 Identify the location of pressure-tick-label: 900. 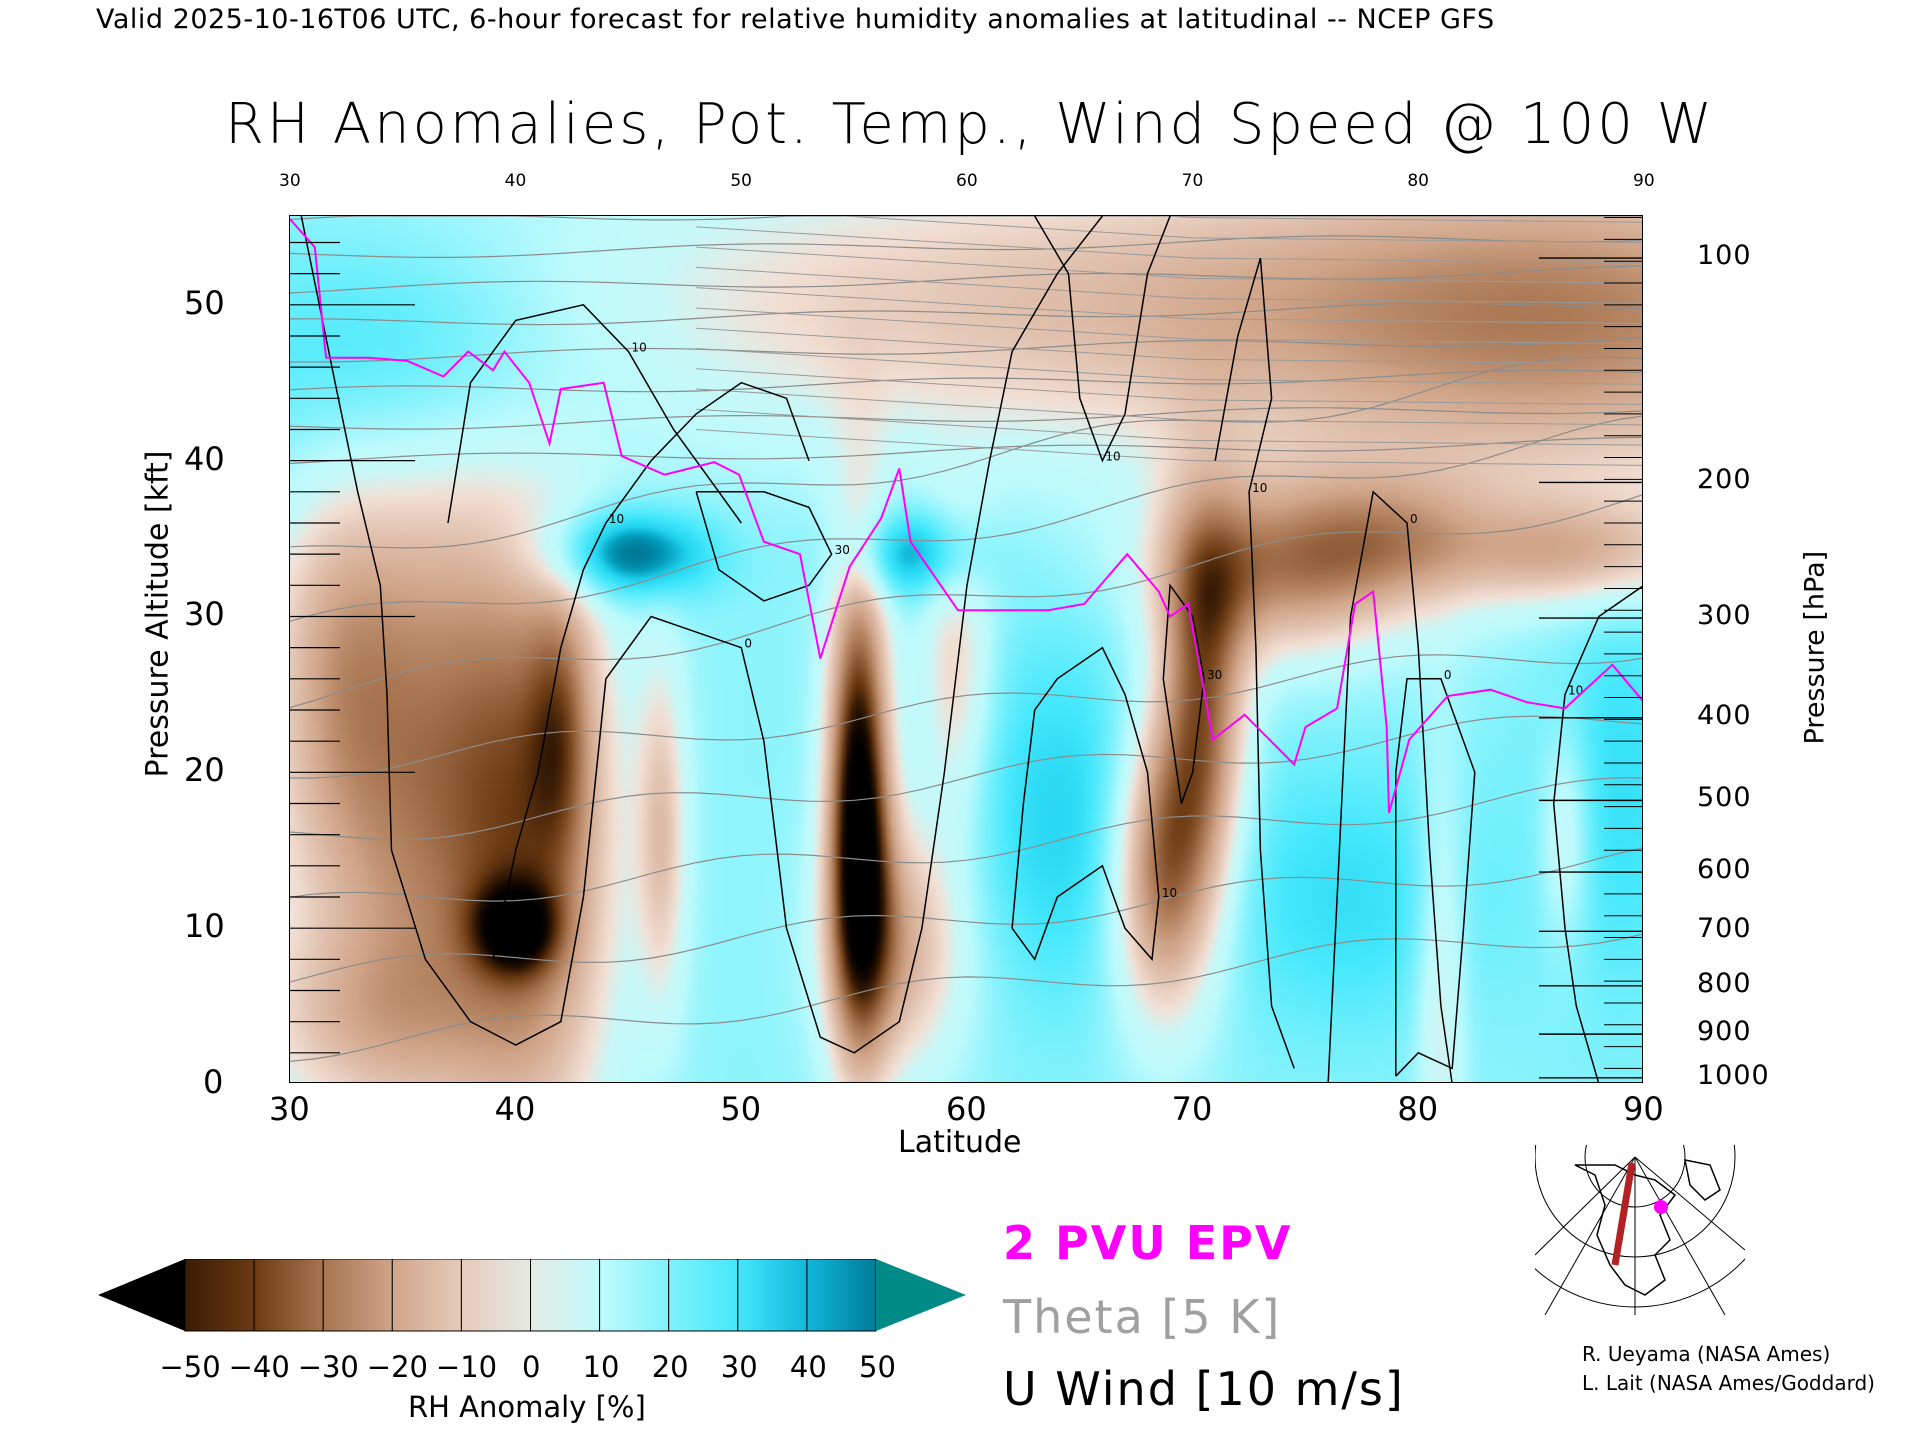
(1724, 1032).